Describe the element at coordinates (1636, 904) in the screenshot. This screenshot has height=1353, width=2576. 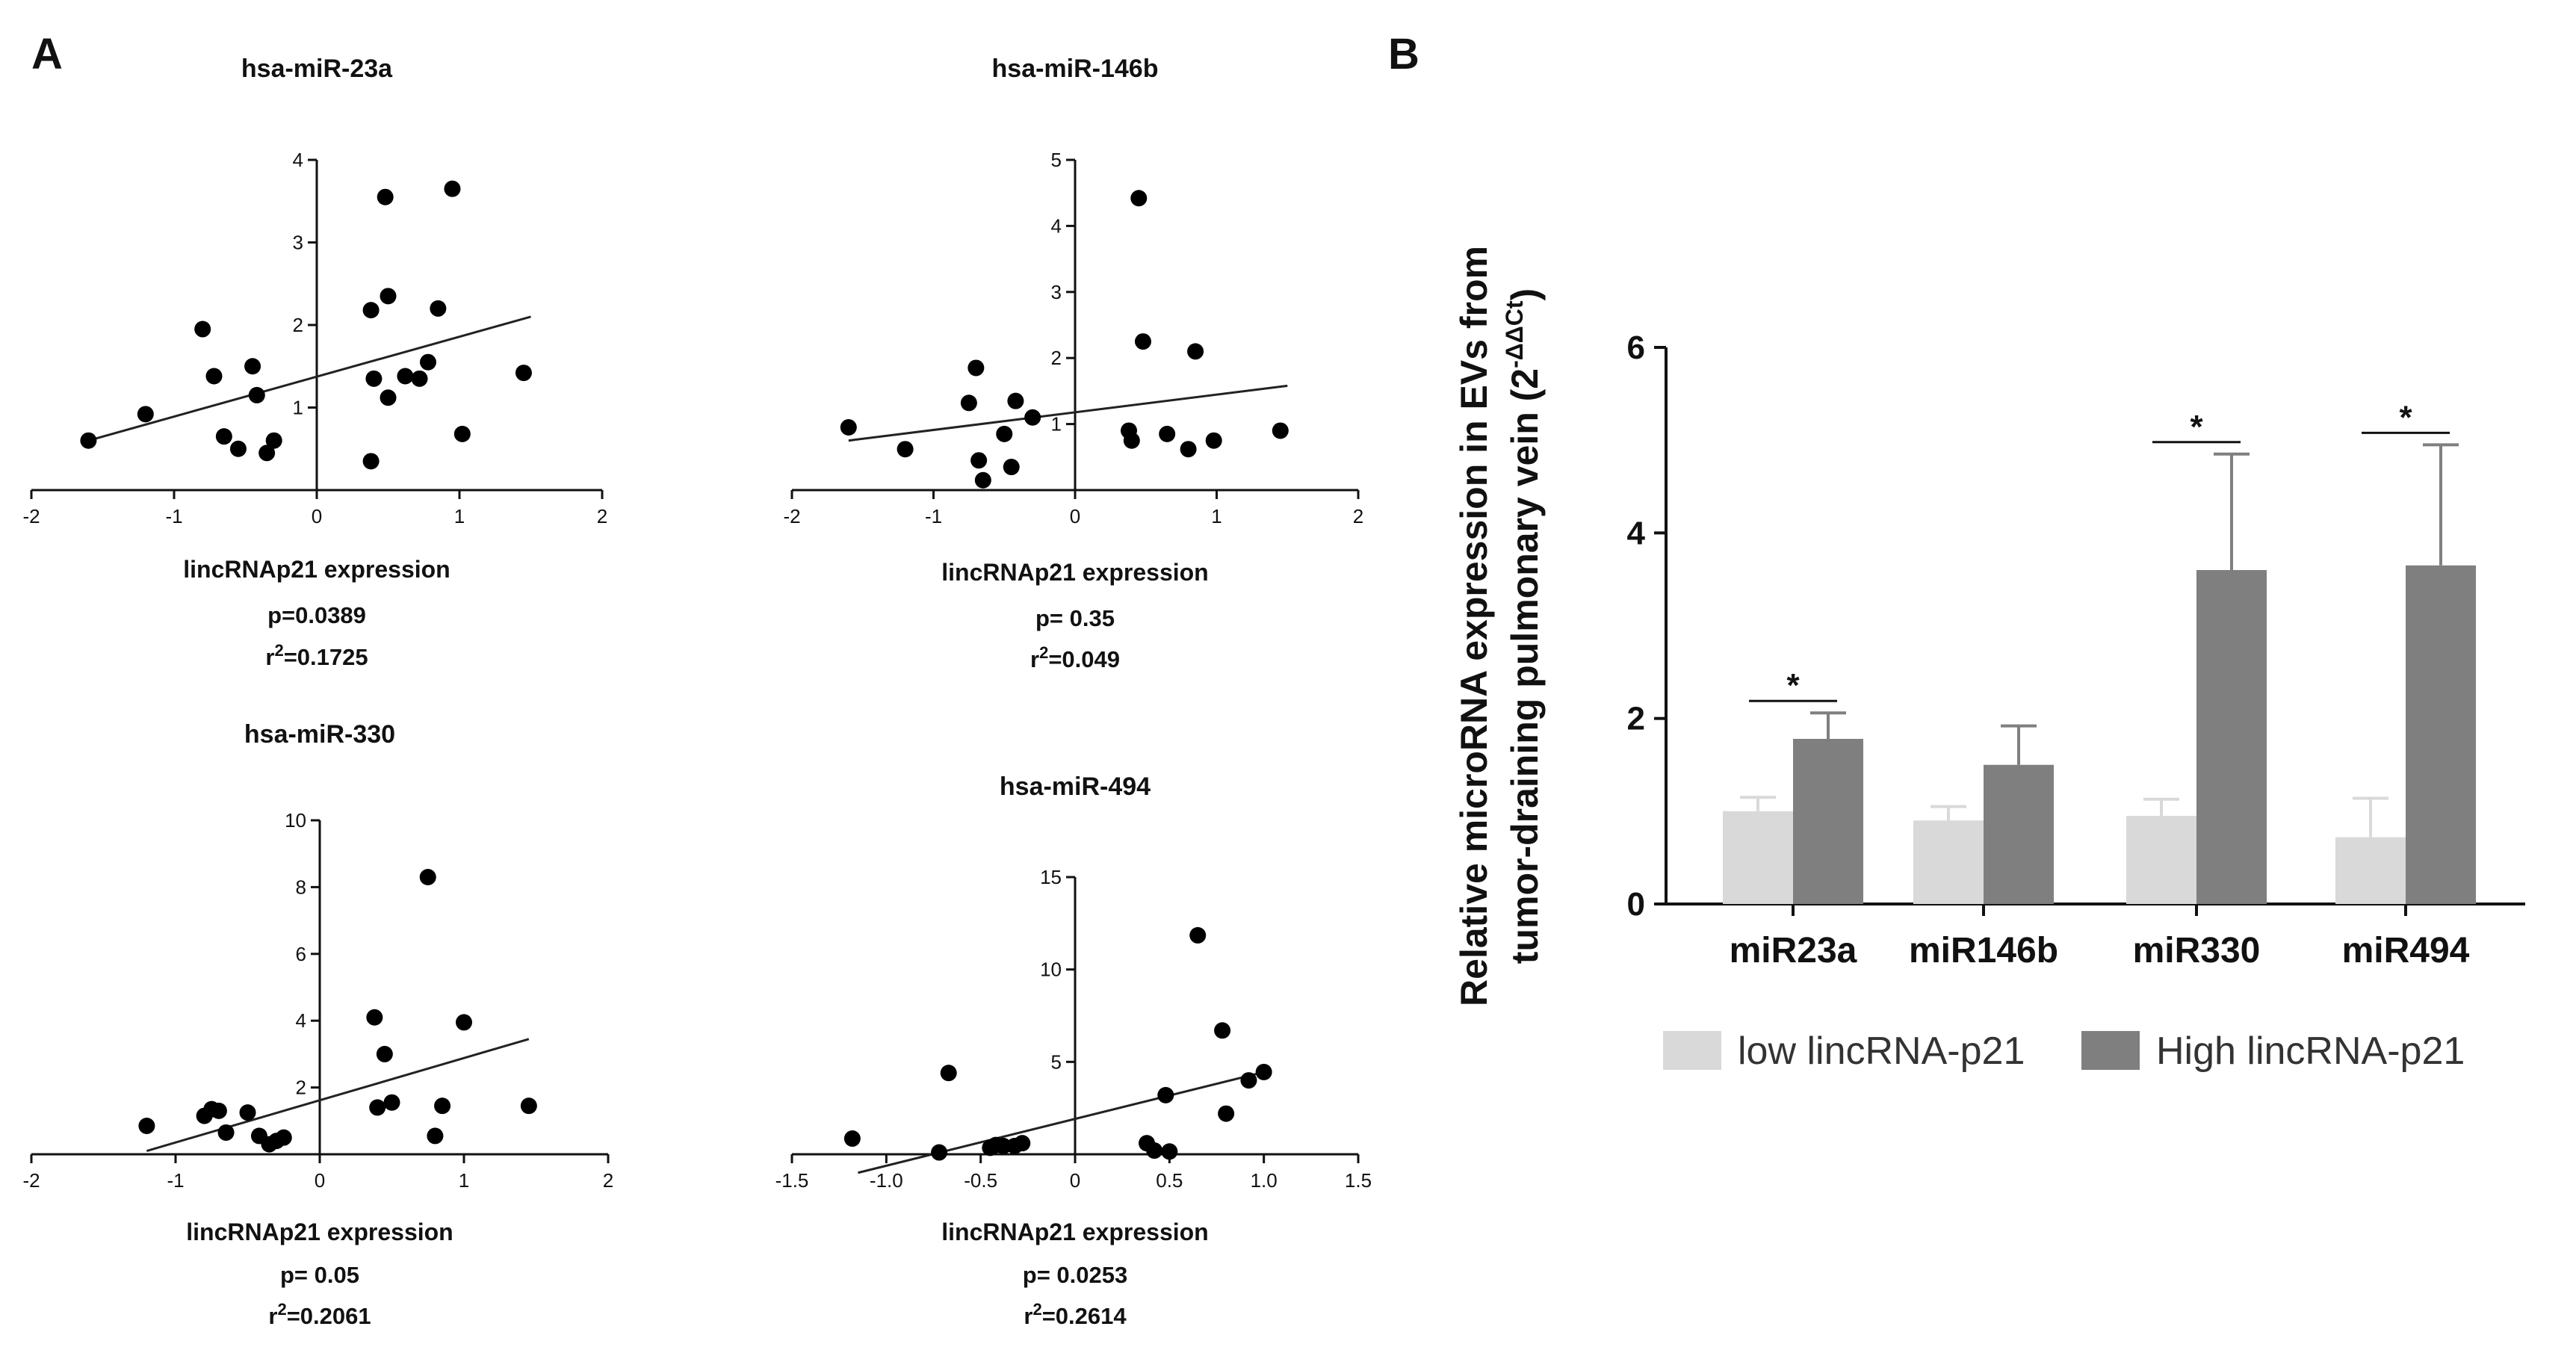
I see `bar-y-tick-label: 0` at that location.